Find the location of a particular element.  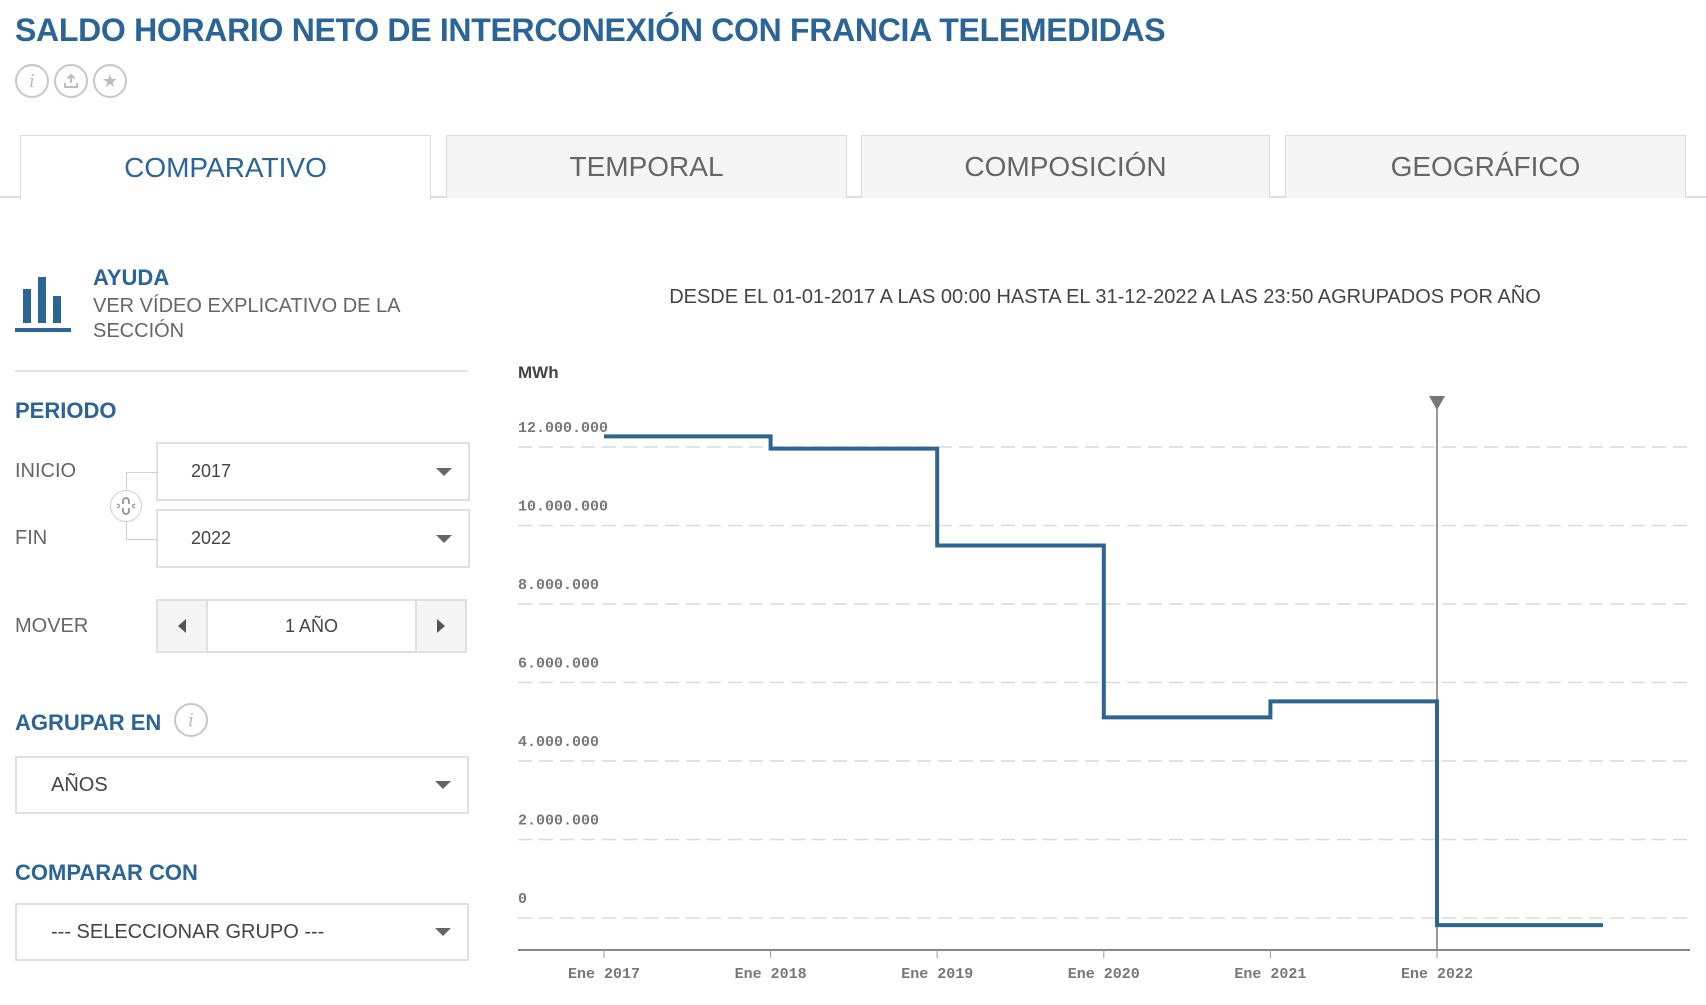

group-value: AÑOS is located at coordinates (79, 784).